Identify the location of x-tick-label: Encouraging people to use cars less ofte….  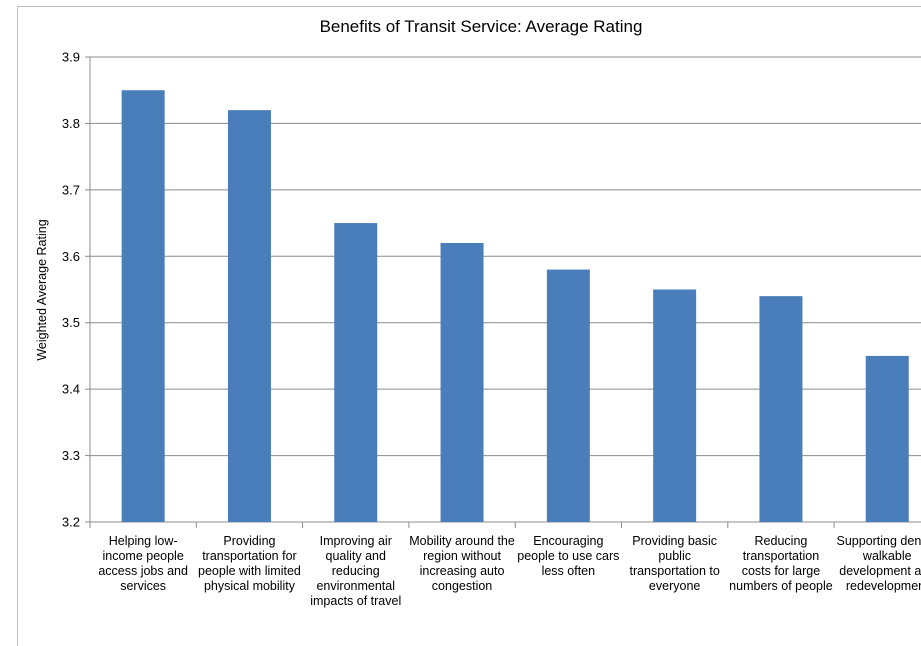
(568, 556).